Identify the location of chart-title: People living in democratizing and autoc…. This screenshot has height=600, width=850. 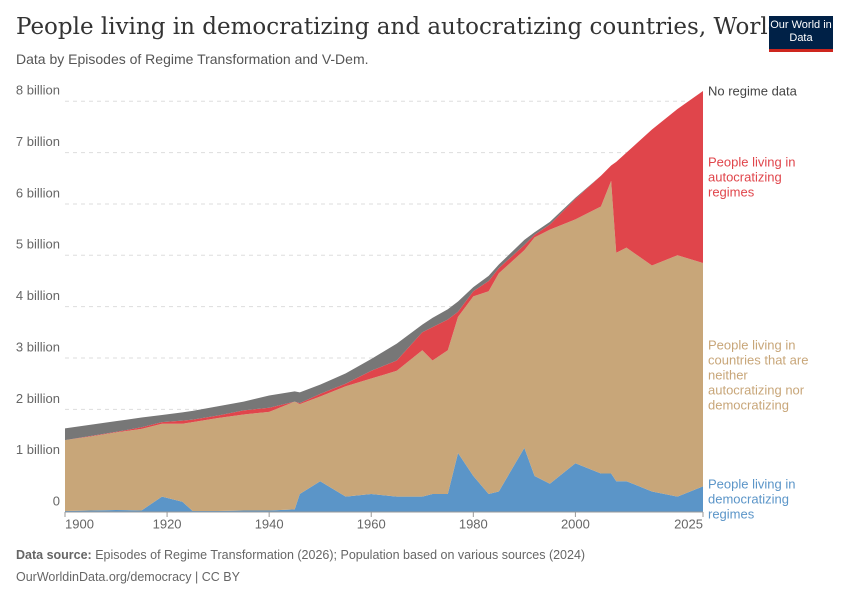
(399, 27).